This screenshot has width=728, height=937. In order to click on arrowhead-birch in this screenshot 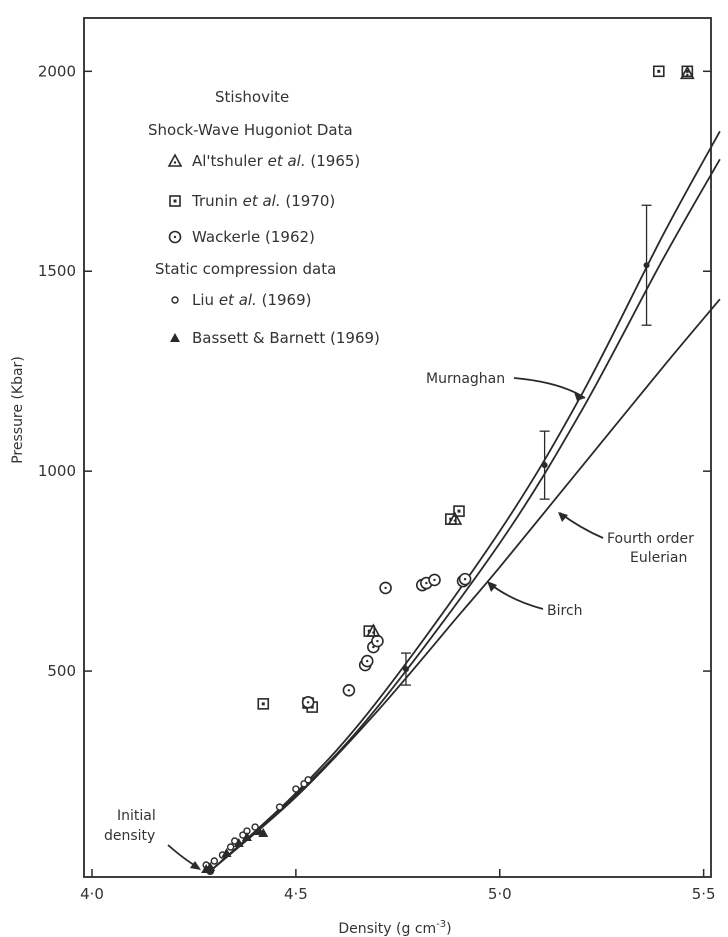, I will do `click(492, 586)`.